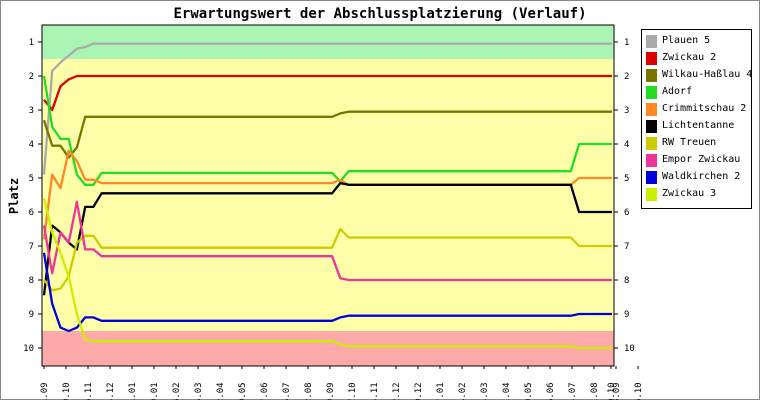 This screenshot has width=760, height=400. What do you see at coordinates (698, 92) in the screenshot?
I see `legend-item: Adorf` at bounding box center [698, 92].